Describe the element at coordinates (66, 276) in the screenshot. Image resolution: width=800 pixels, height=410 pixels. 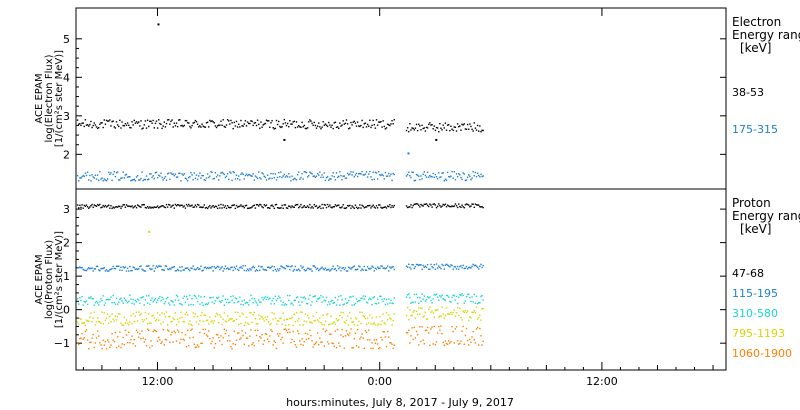
I see `proton-ytick-label: 1` at that location.